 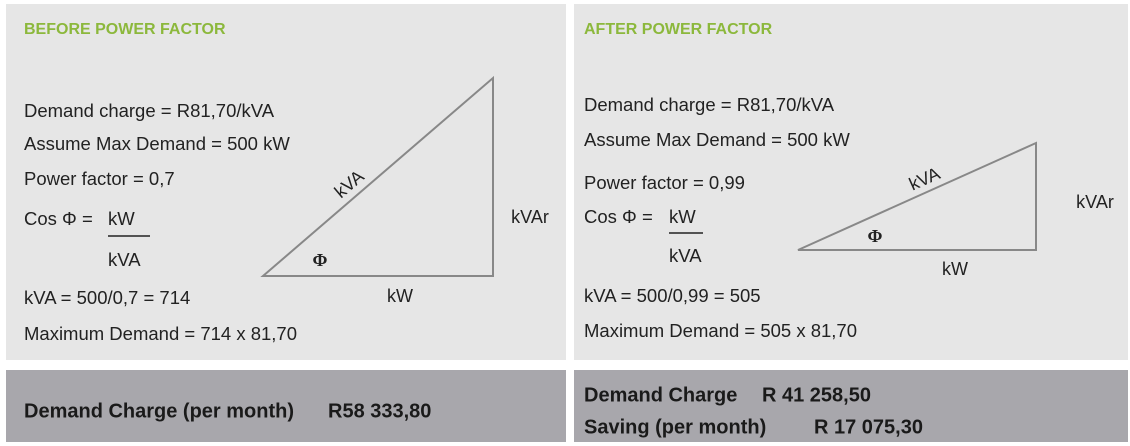 What do you see at coordinates (159, 411) in the screenshot?
I see `footer-label: Demand Charge (per month)` at bounding box center [159, 411].